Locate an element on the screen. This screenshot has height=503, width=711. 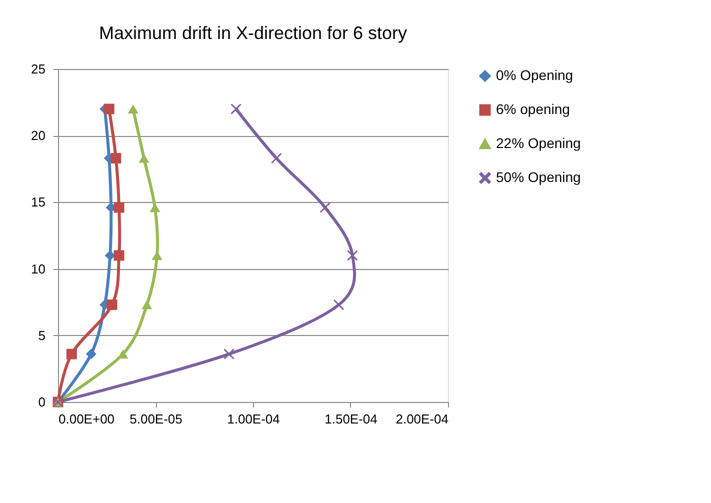
x-tick-label: 1.50E-04 is located at coordinates (351, 419).